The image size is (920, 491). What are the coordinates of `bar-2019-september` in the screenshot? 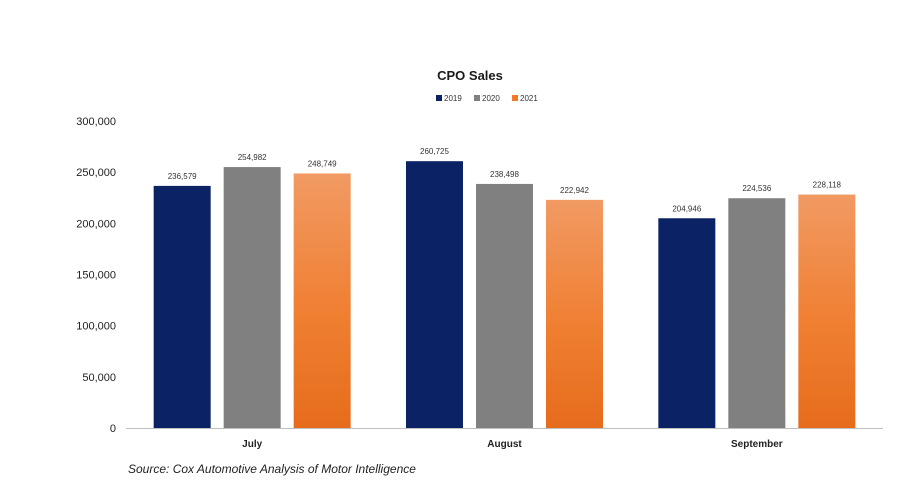 It's located at (687, 323).